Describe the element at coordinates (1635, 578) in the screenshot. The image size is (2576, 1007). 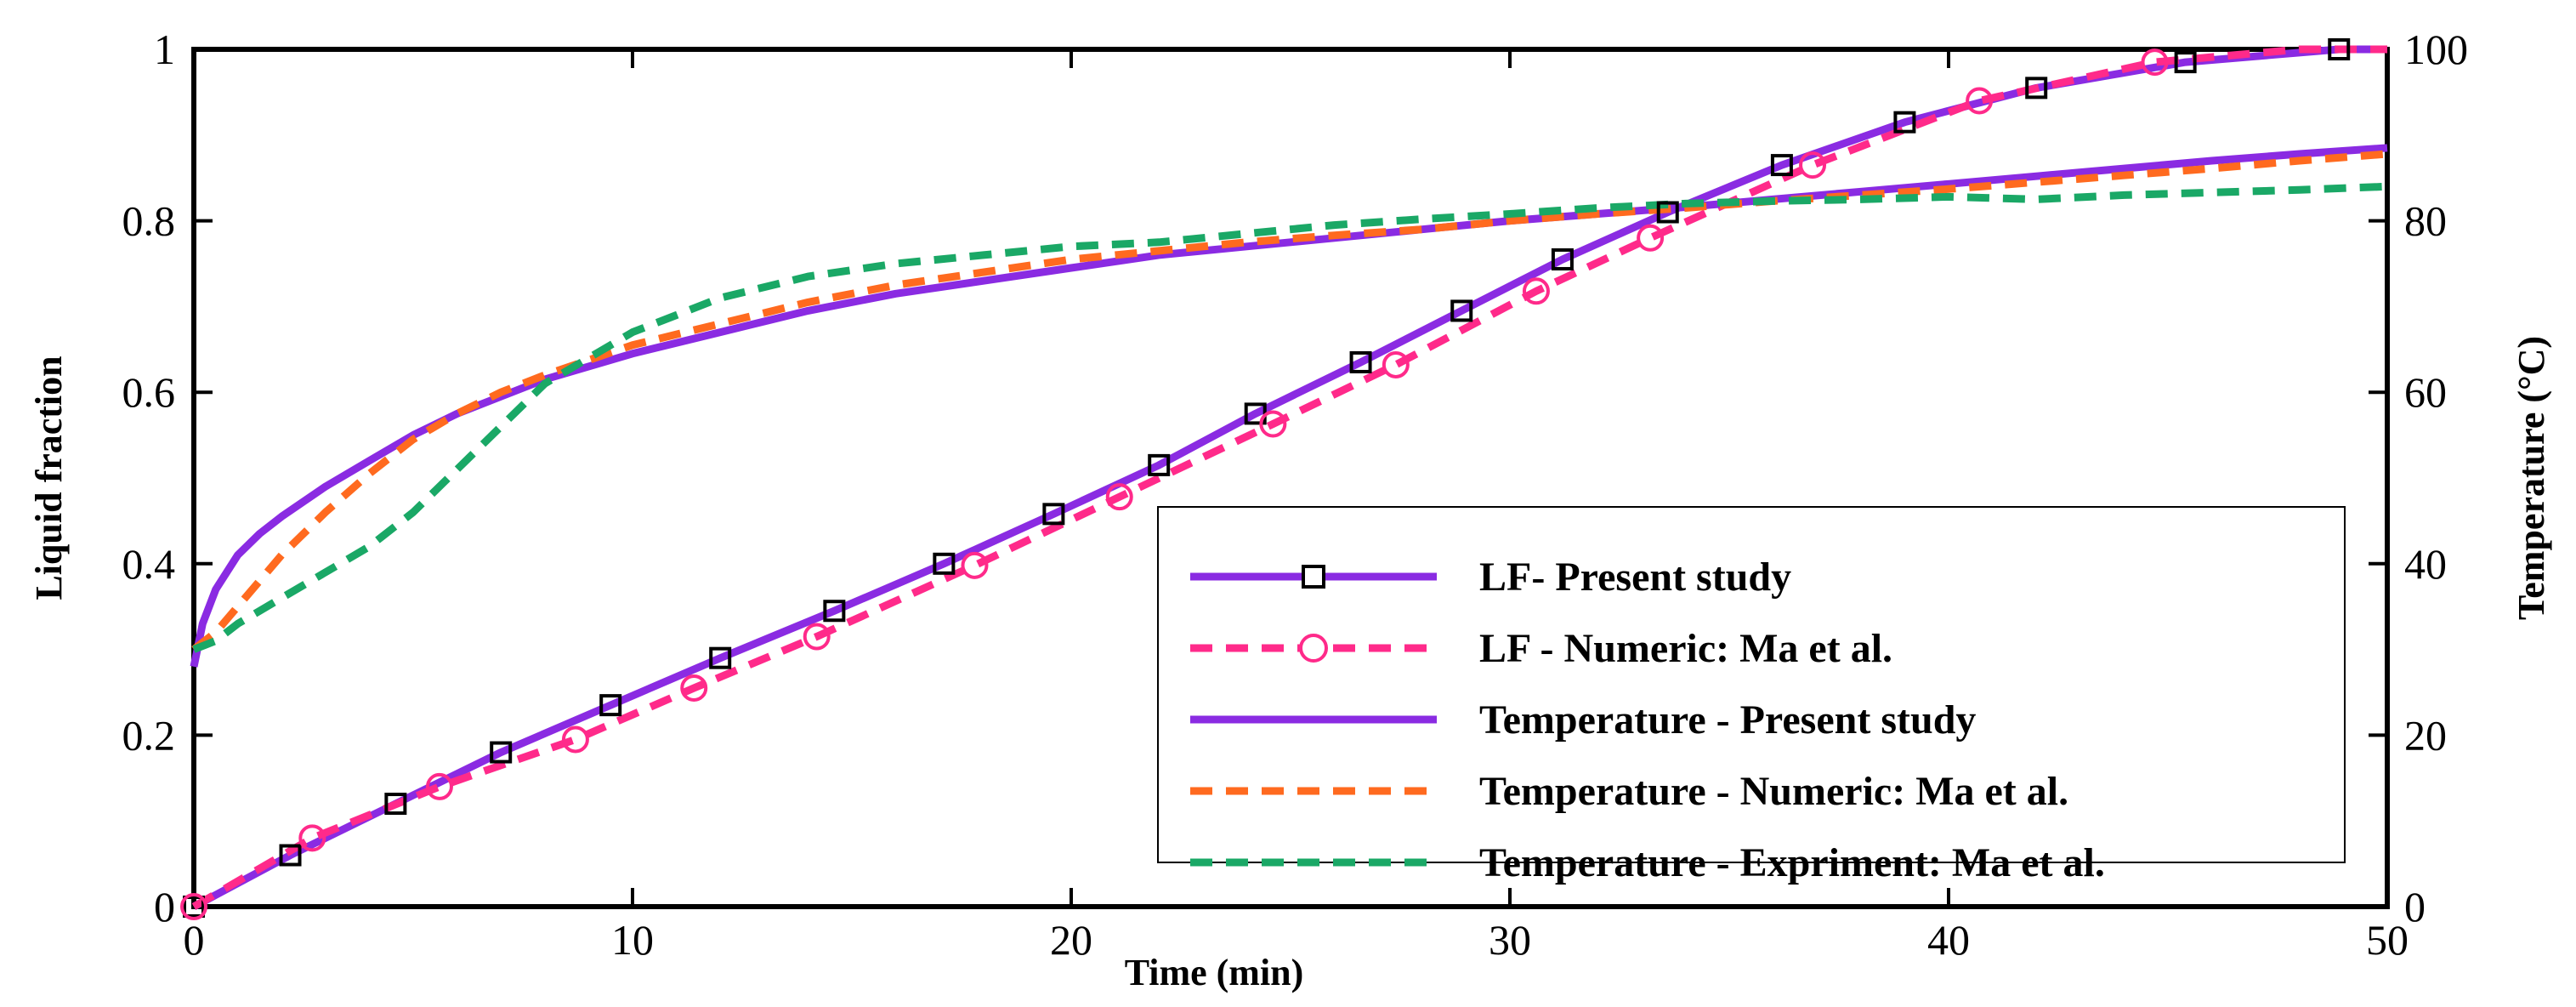
I see `legend-label-0: LF- Present study` at that location.